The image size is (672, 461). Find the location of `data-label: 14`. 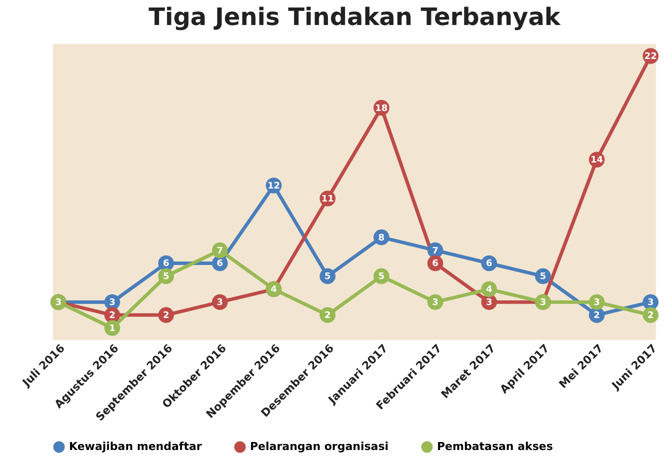

data-label: 14 is located at coordinates (597, 161).